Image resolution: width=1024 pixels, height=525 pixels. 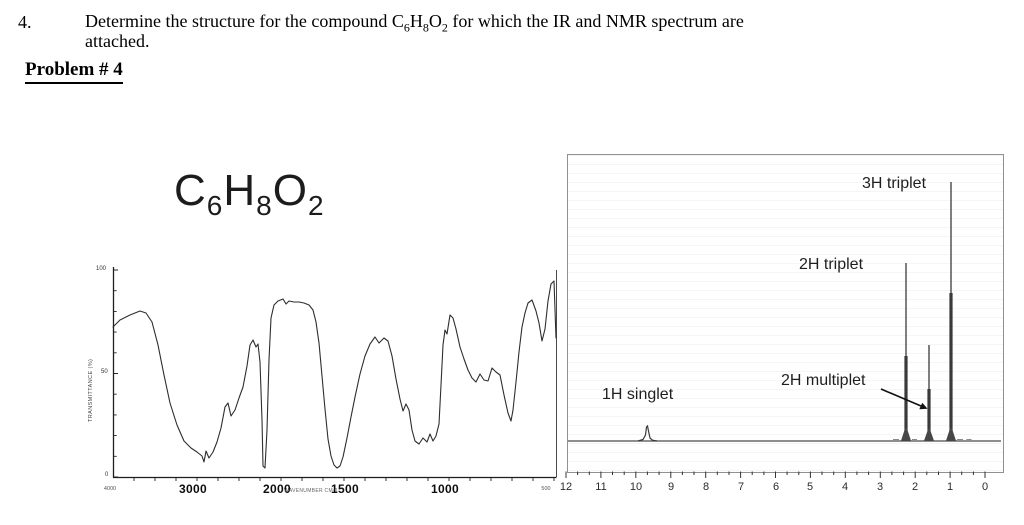 I want to click on nmr-baseline, so click(x=784, y=440).